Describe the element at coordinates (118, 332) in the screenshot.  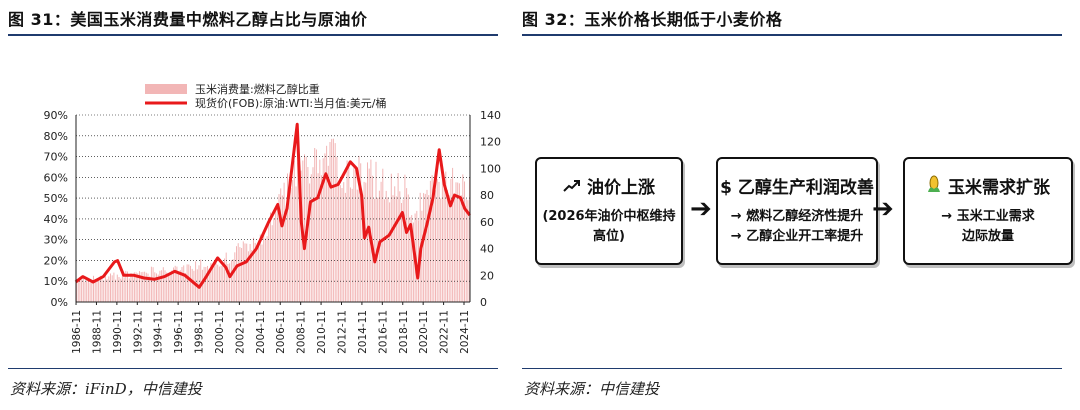
I see `x-tick-label: 1990-11` at that location.